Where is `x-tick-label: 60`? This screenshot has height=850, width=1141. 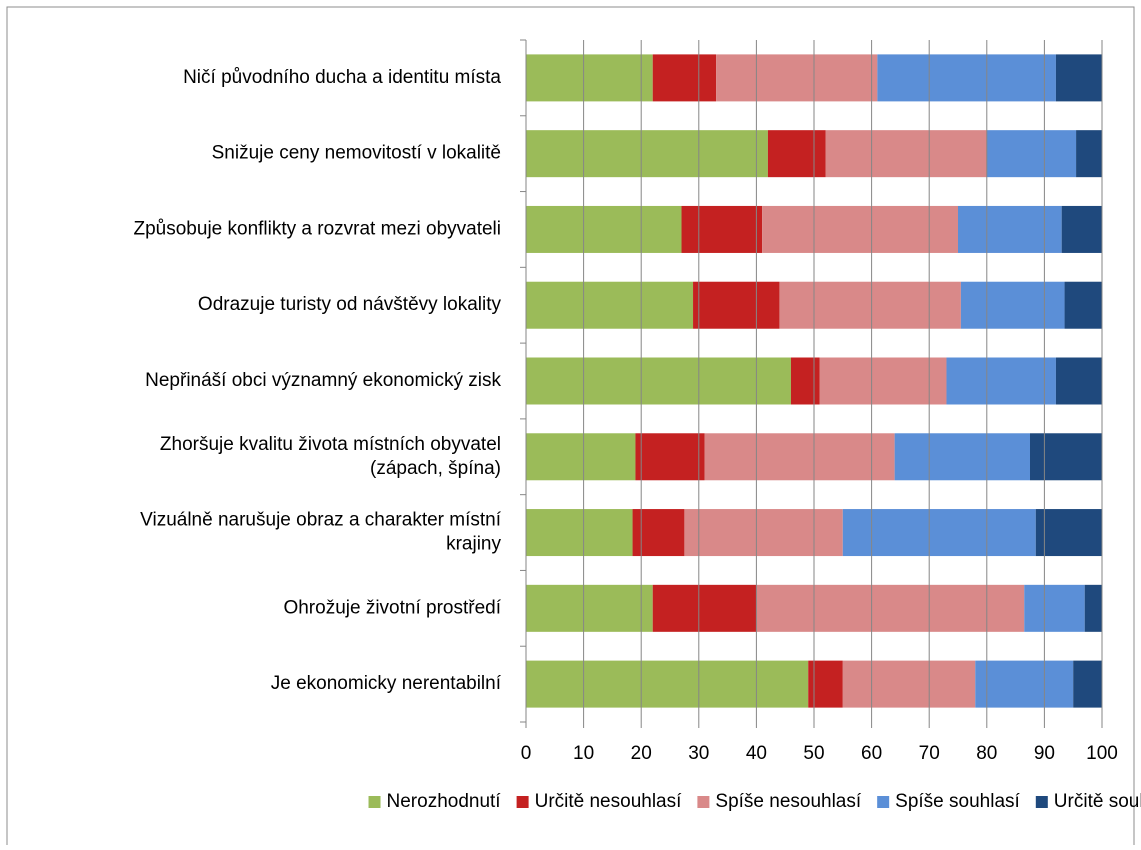 x-tick-label: 60 is located at coordinates (871, 753).